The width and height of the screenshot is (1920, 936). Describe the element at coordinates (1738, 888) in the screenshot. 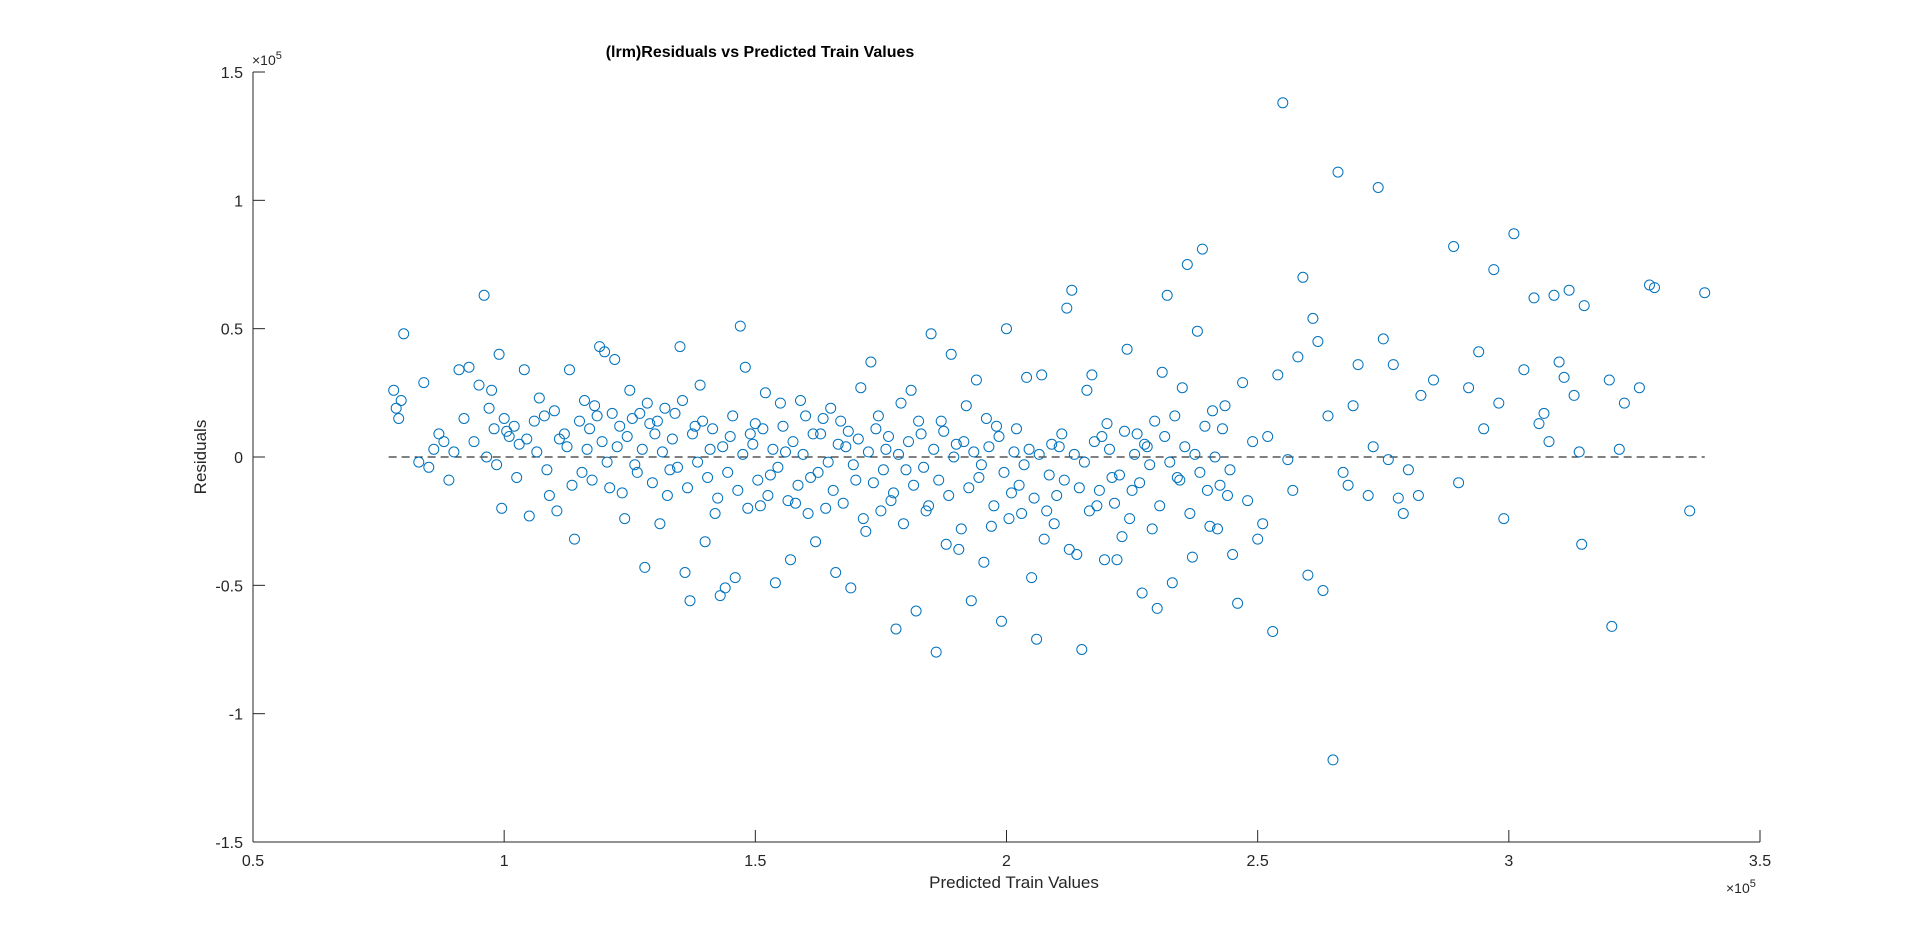

I see `x-exponent-base: ×10` at that location.